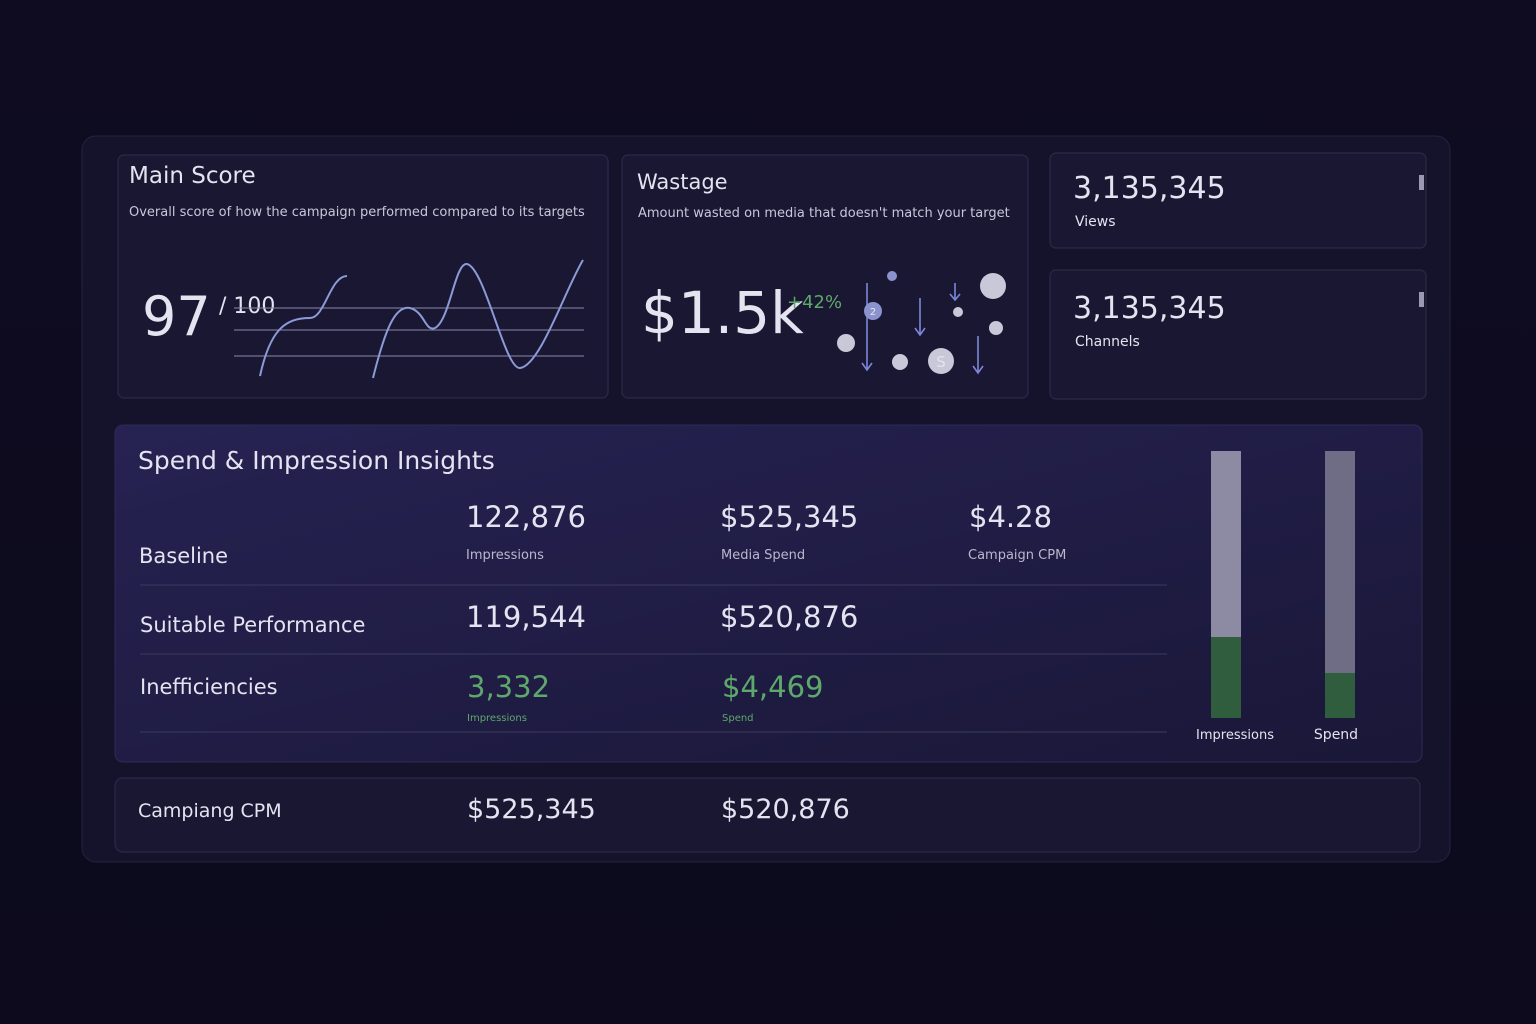  I want to click on coin-label: 2, so click(873, 312).